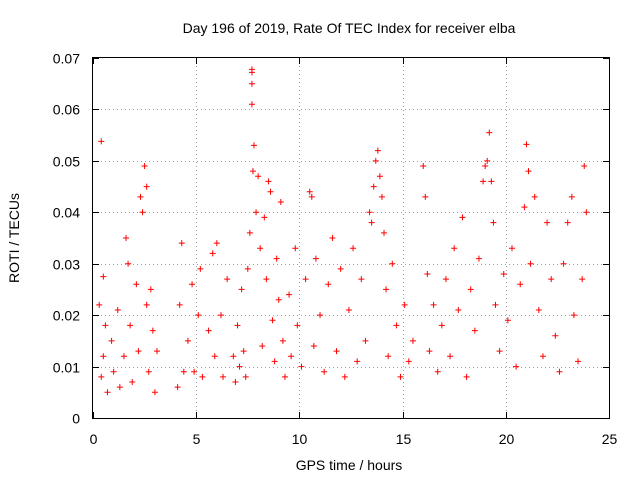 The width and height of the screenshot is (640, 480). I want to click on y-tick-label: 0.03, so click(66, 265).